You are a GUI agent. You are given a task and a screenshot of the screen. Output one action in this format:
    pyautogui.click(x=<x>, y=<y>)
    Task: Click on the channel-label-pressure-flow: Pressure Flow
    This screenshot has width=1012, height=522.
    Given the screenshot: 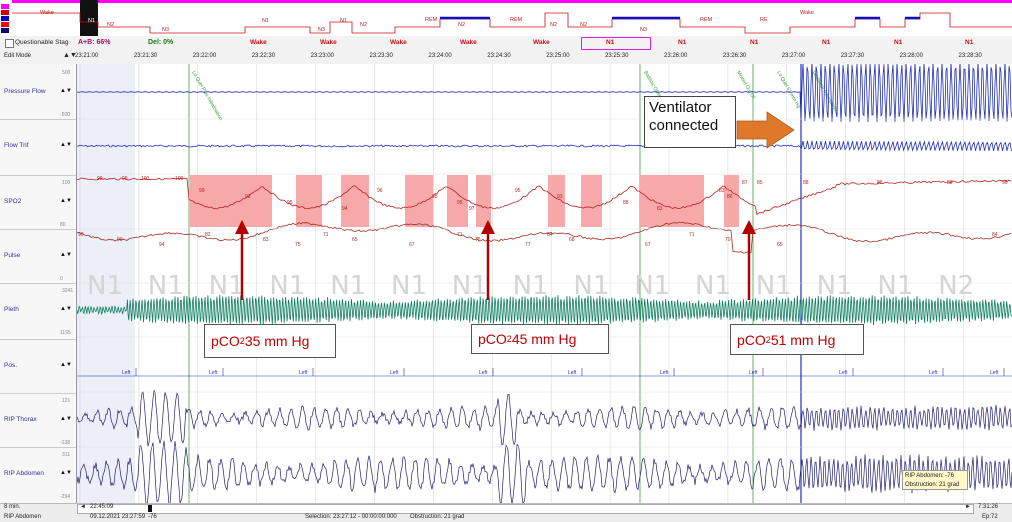 What is the action you would take?
    pyautogui.click(x=25, y=91)
    